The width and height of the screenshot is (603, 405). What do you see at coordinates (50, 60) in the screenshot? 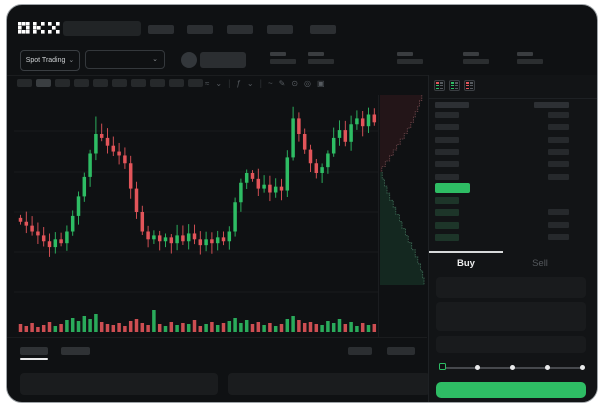
I see `market-type-selector: Spot Trading ⌄` at bounding box center [50, 60].